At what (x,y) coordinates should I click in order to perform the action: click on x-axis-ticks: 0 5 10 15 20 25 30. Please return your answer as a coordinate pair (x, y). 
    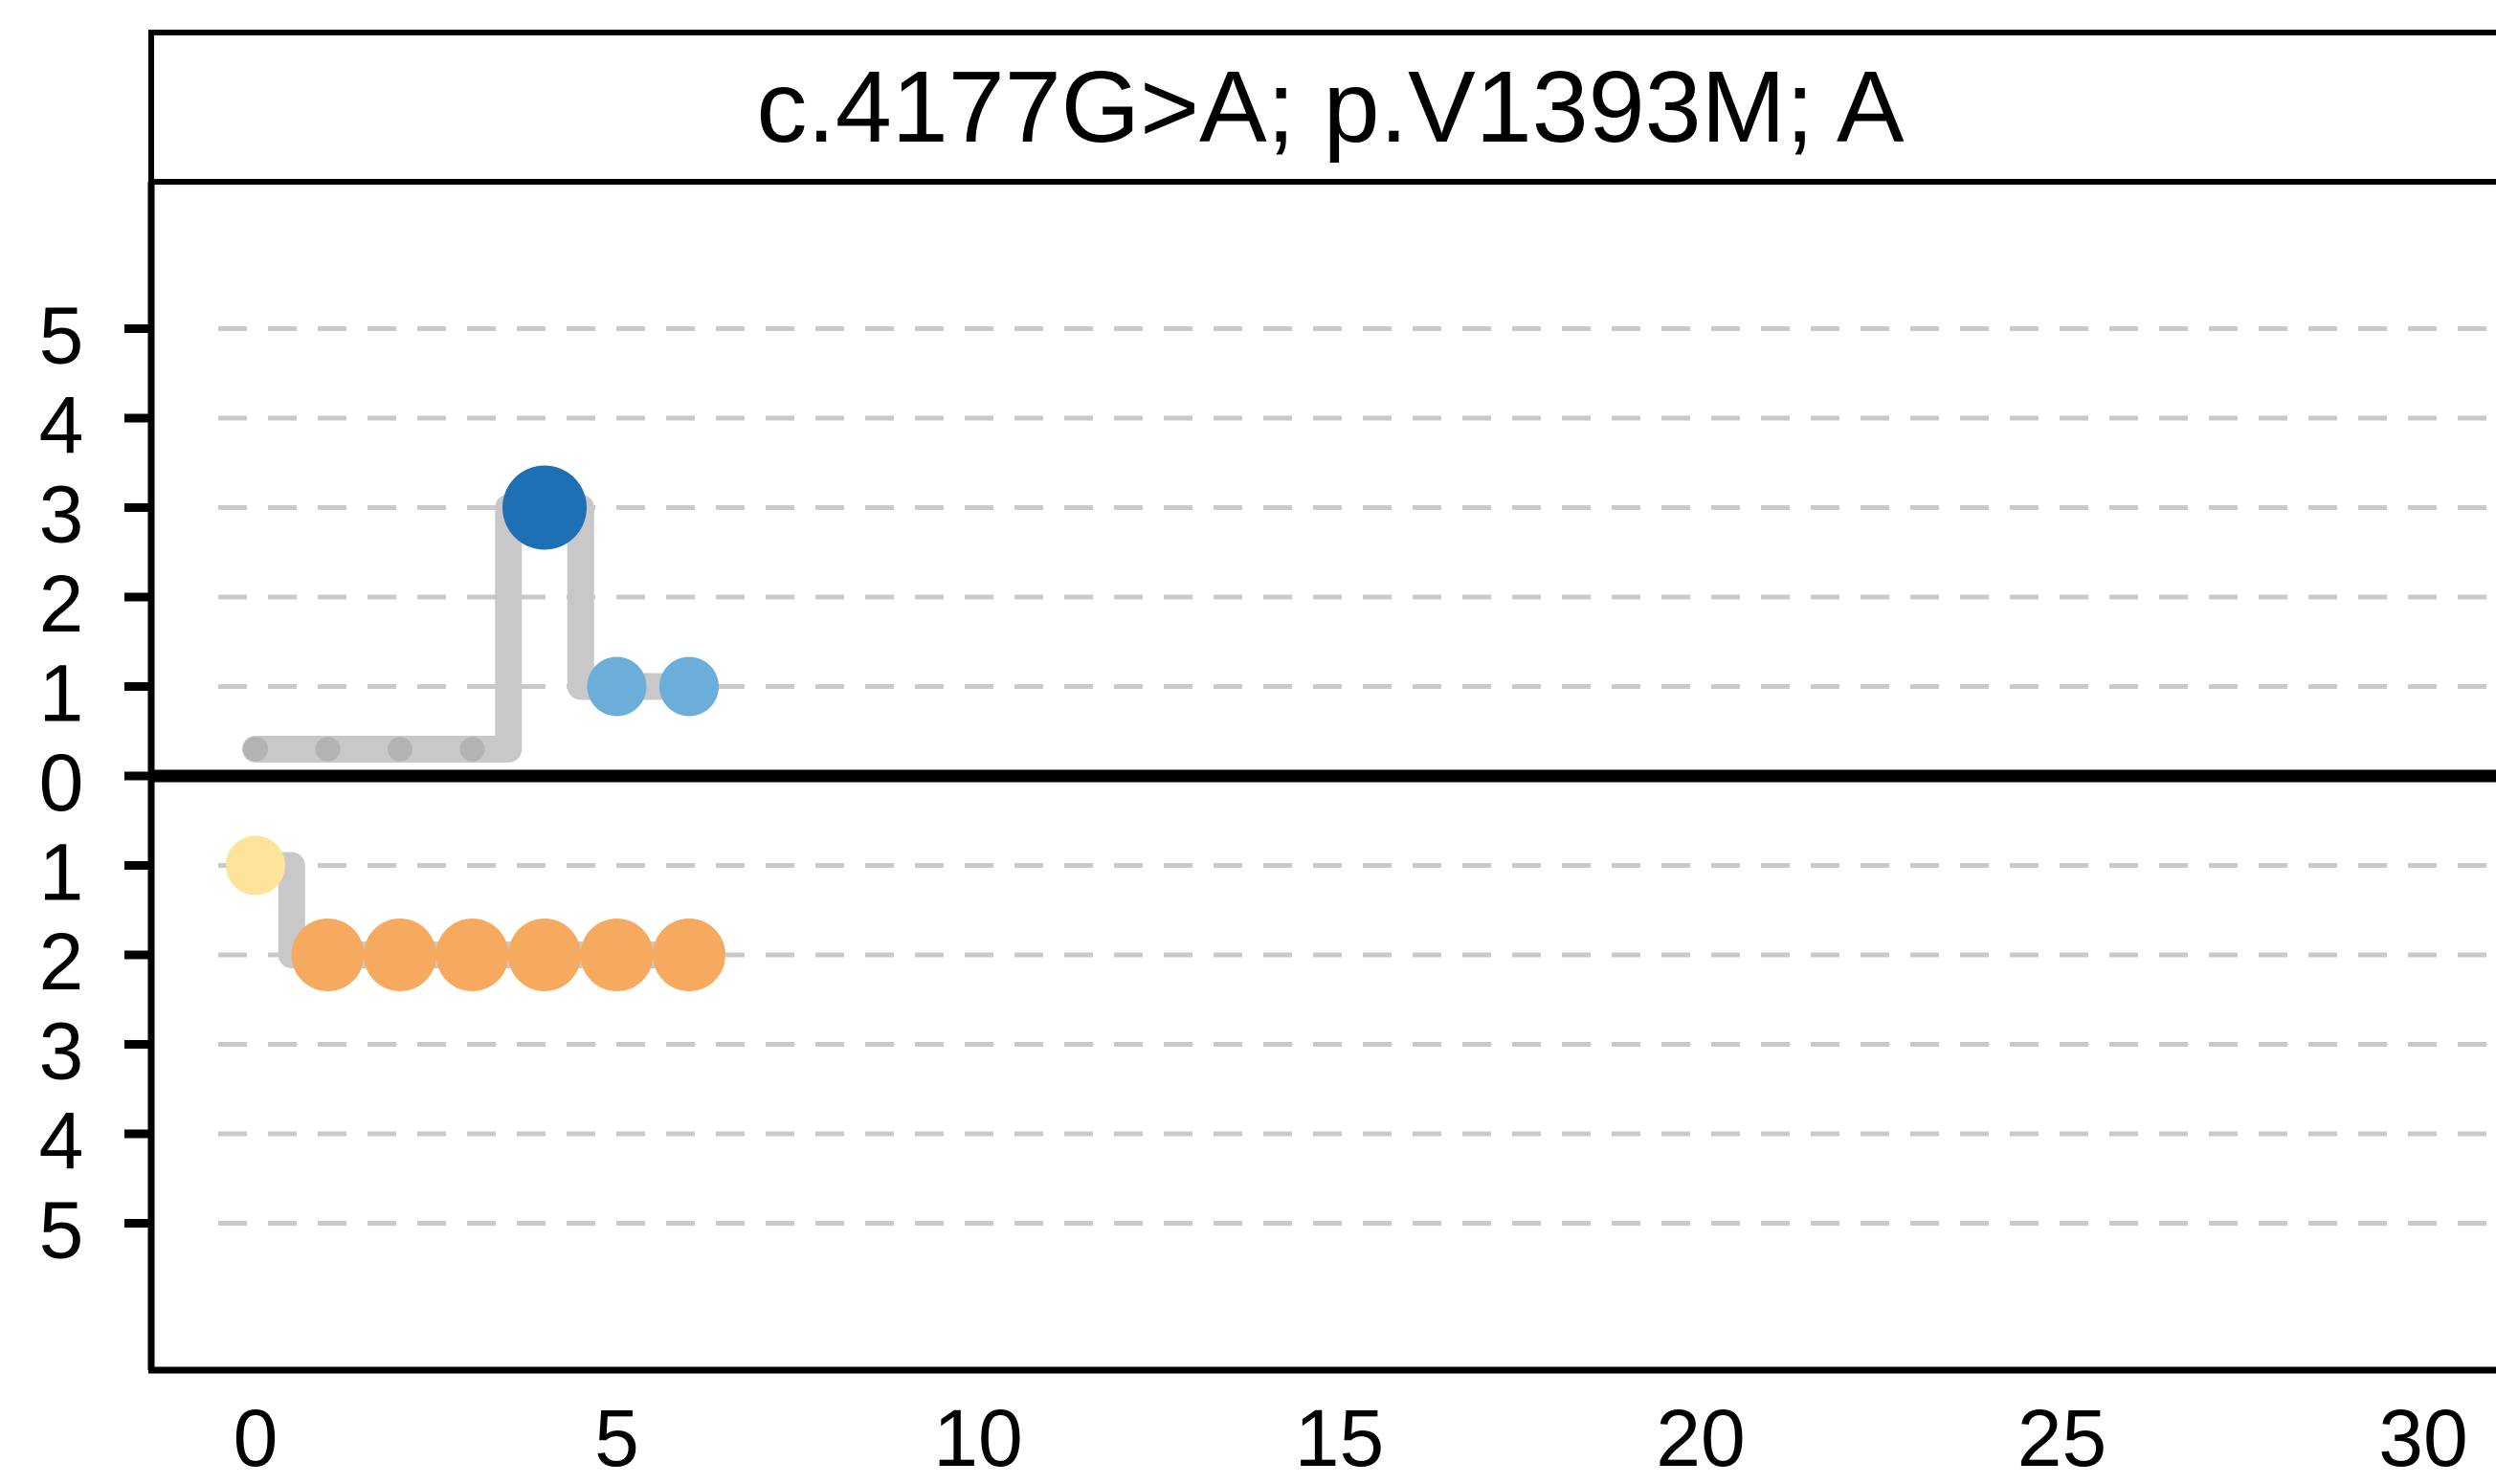
    Looking at the image, I should click on (1351, 1438).